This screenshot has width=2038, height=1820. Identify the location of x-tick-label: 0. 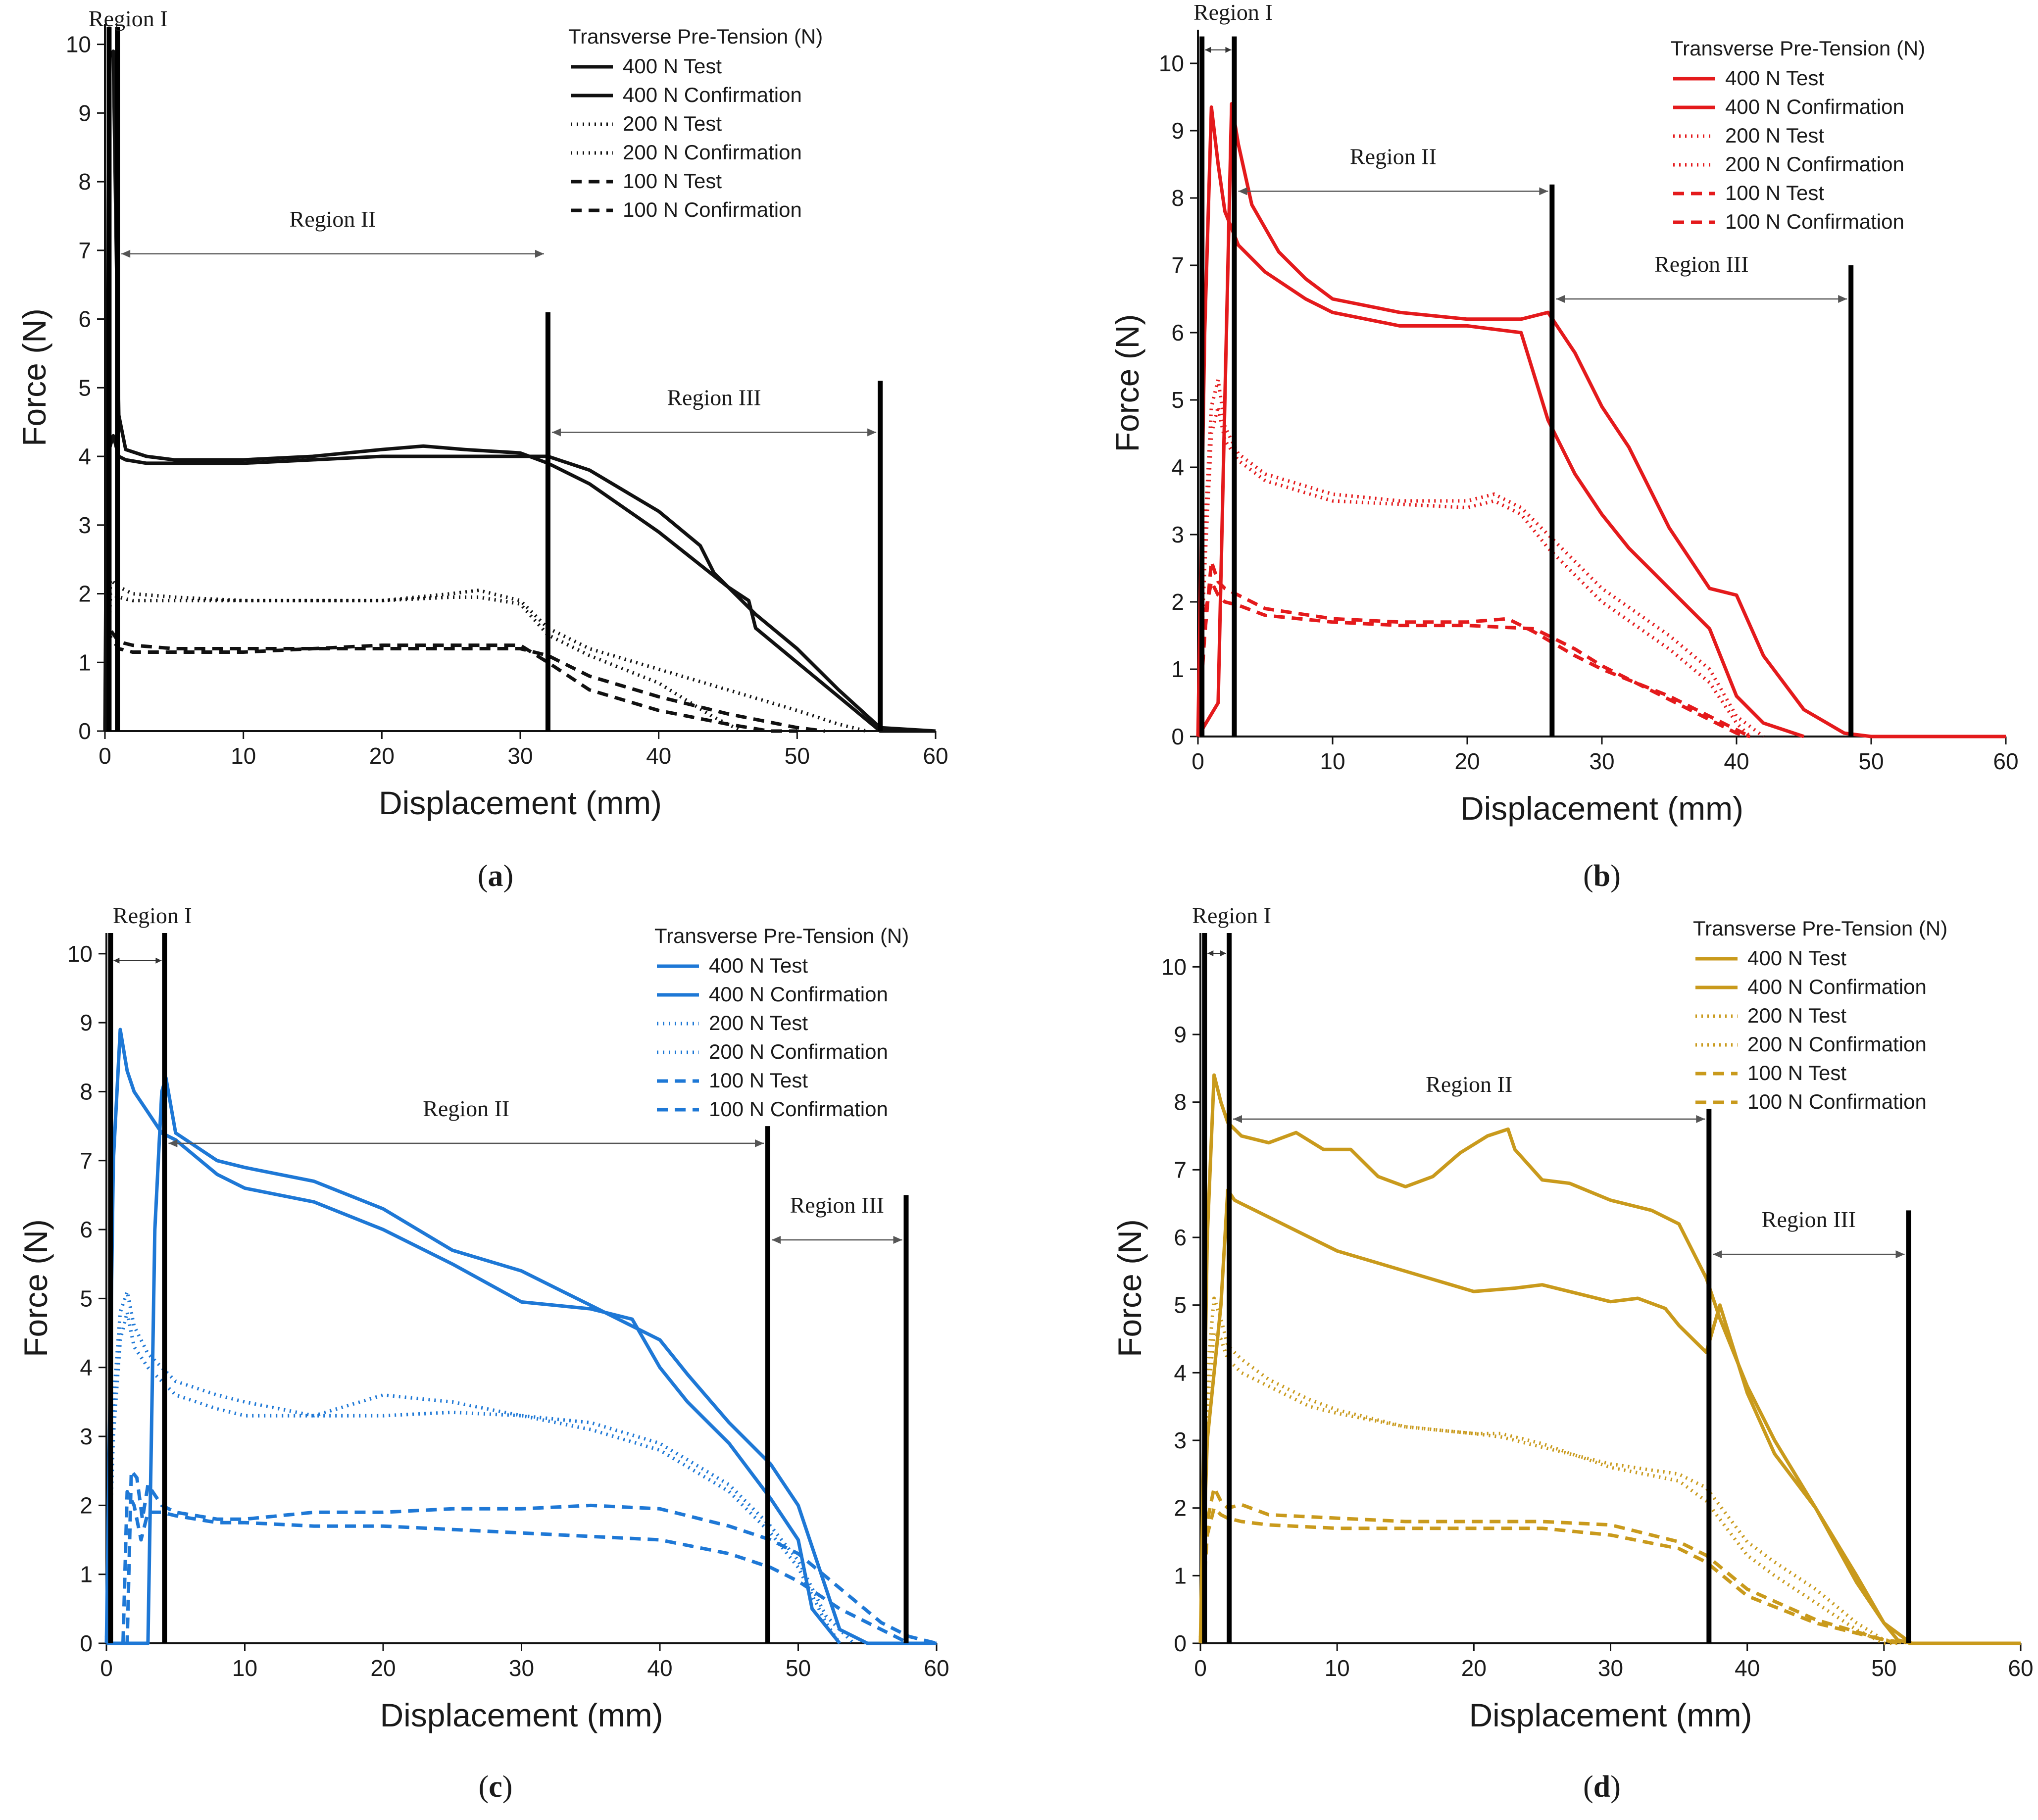
(1198, 761).